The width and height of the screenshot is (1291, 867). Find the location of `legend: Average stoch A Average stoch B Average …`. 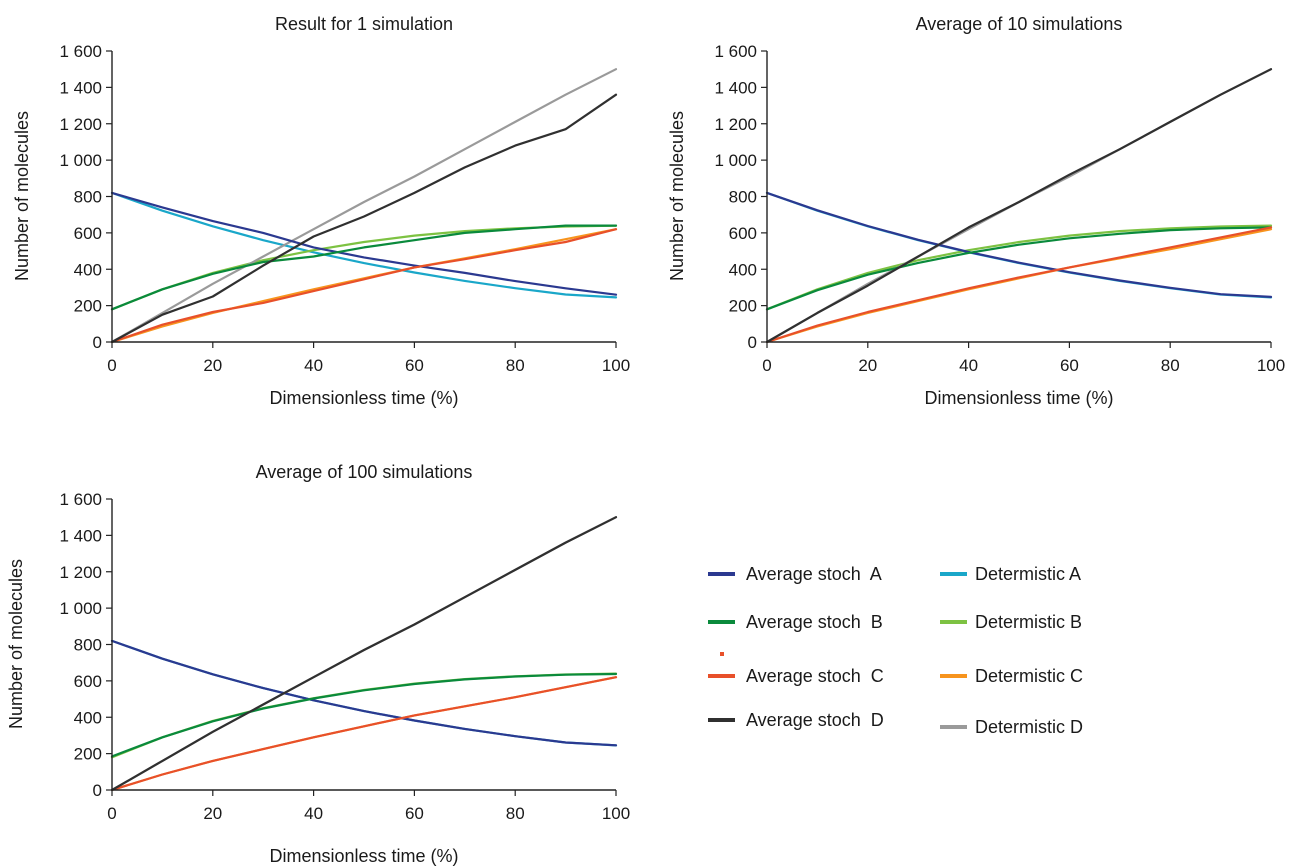

legend: Average stoch A Average stoch B Average … is located at coordinates (895, 650).